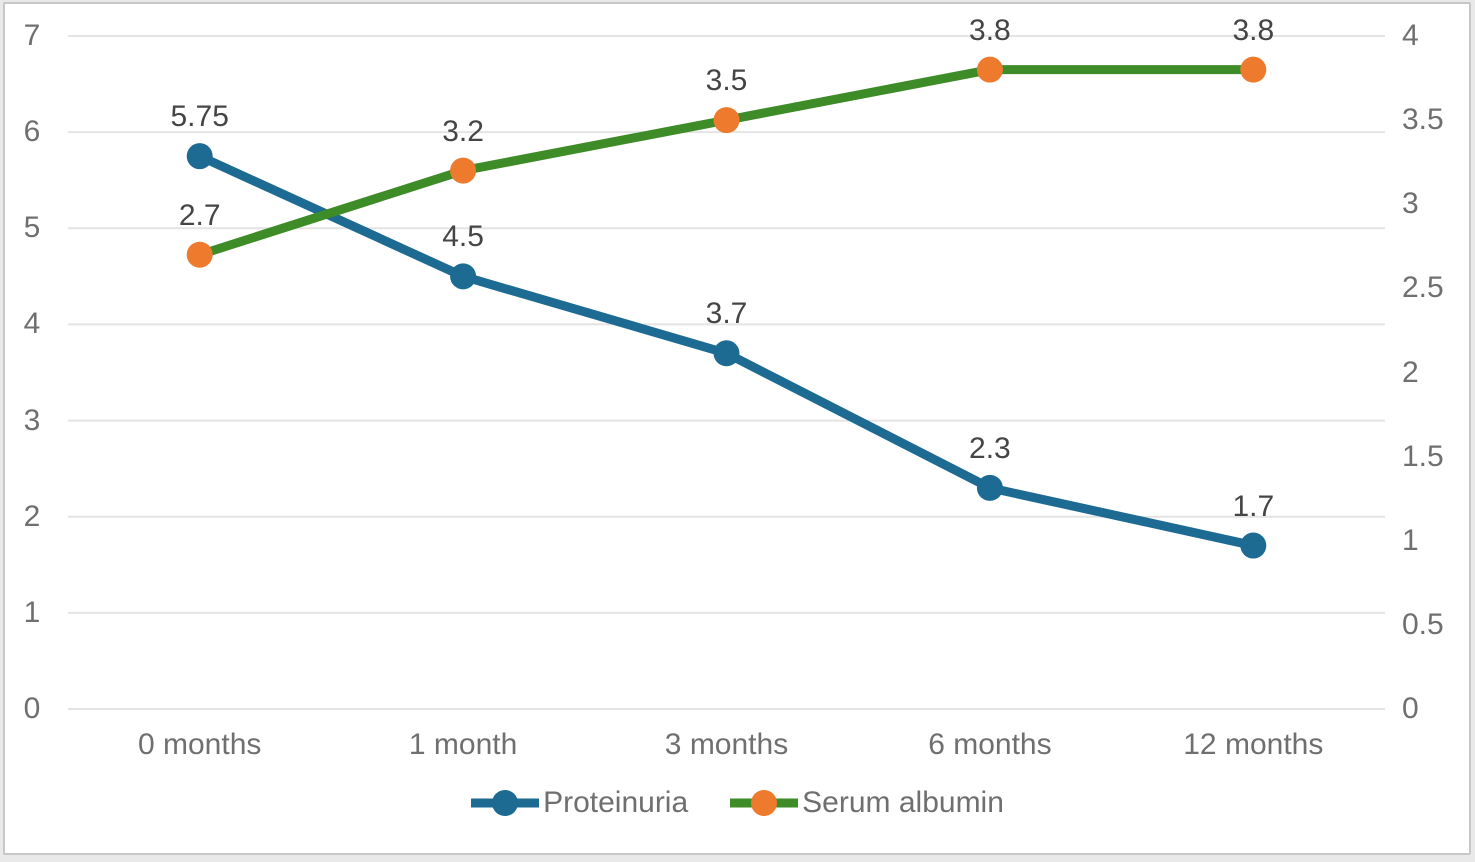 Image resolution: width=1475 pixels, height=862 pixels. What do you see at coordinates (764, 803) in the screenshot?
I see `serum-albumin-legend-marker-icon` at bounding box center [764, 803].